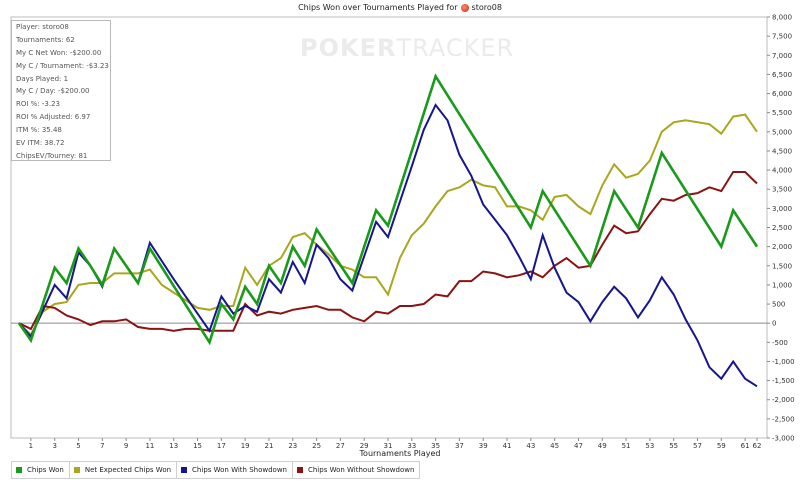 The image size is (800, 491). I want to click on legend-label: Net Expected Chips Won, so click(128, 470).